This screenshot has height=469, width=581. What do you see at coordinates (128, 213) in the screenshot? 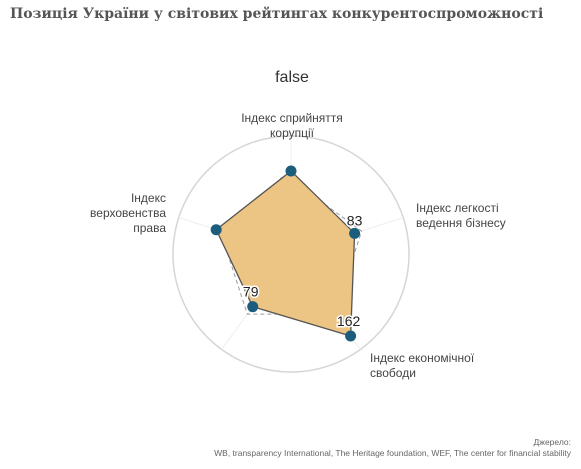
I see `axis-label-4: Індекс верховенства права` at bounding box center [128, 213].